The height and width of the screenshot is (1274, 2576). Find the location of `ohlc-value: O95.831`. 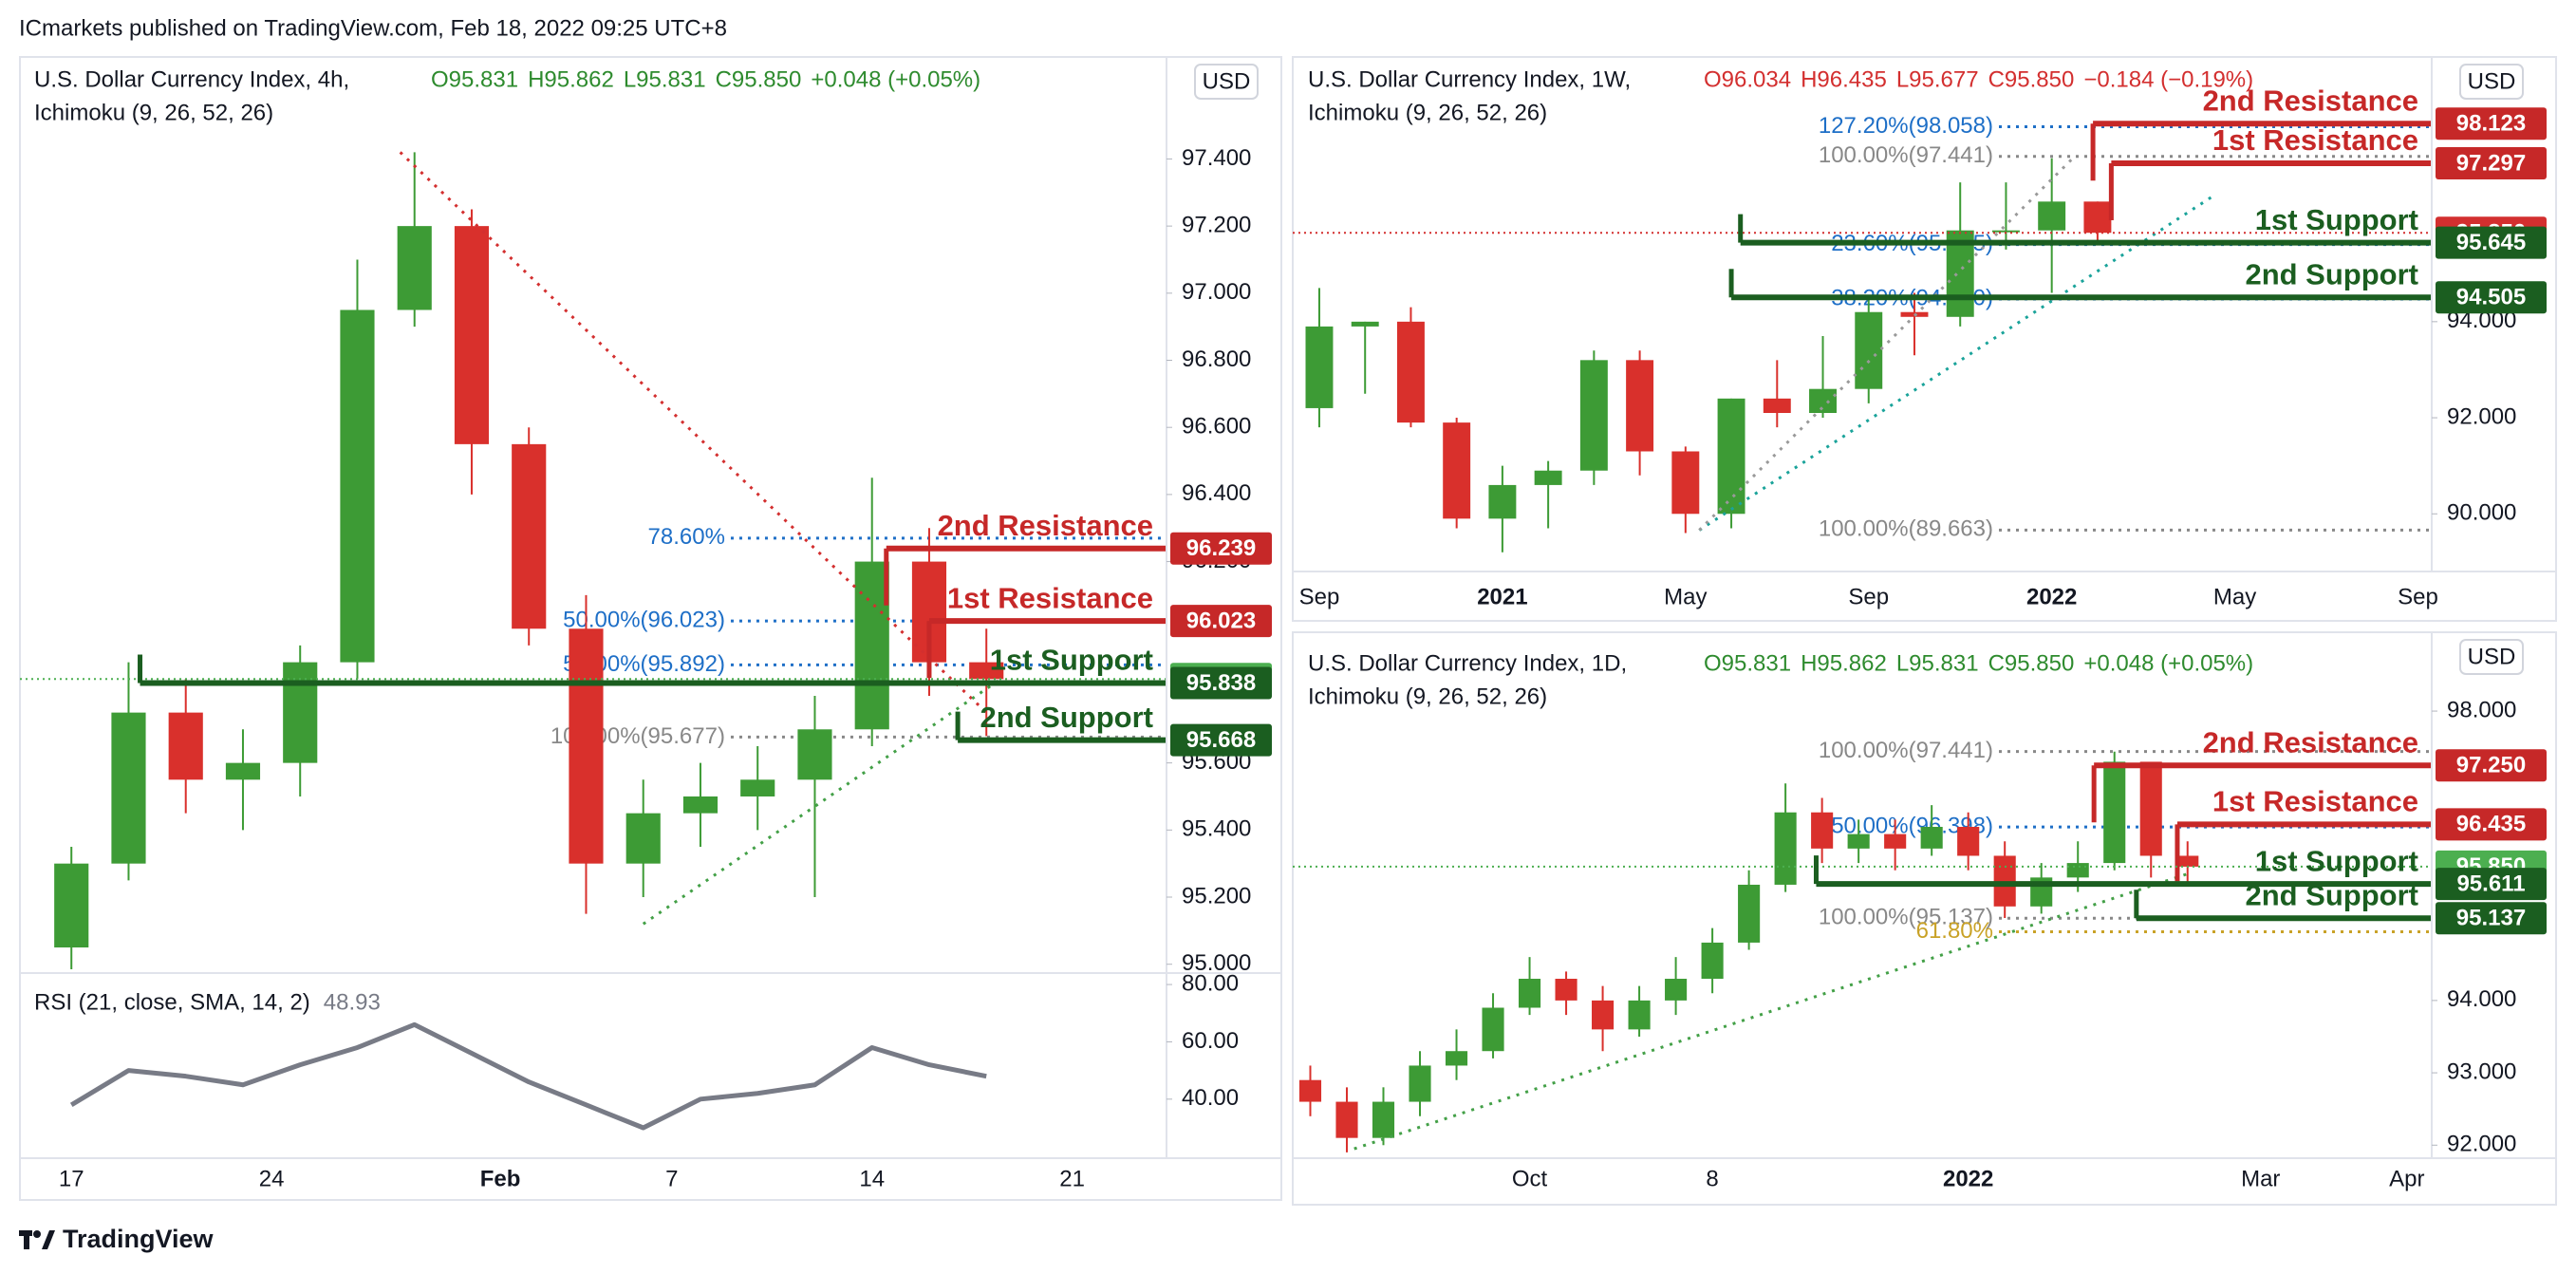

ohlc-value: O95.831 is located at coordinates (1748, 663).